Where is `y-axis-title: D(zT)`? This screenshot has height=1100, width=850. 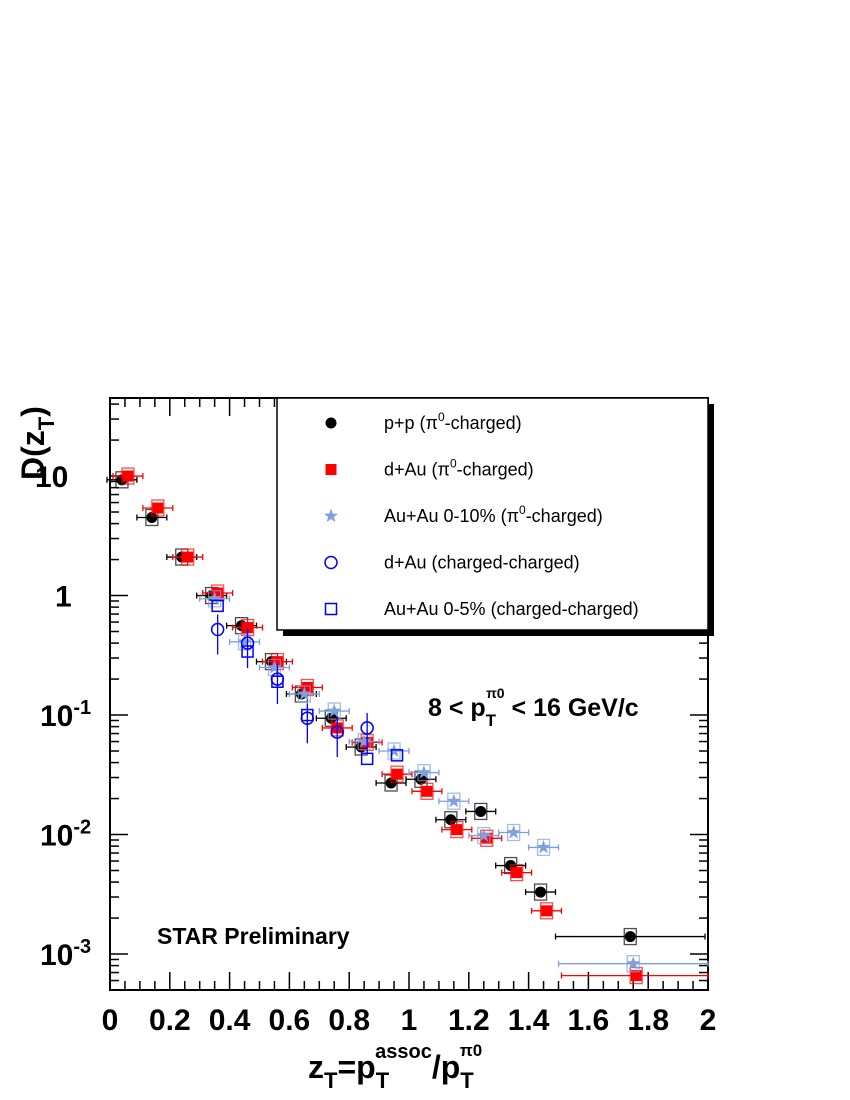 y-axis-title: D(zT) is located at coordinates (37, 443).